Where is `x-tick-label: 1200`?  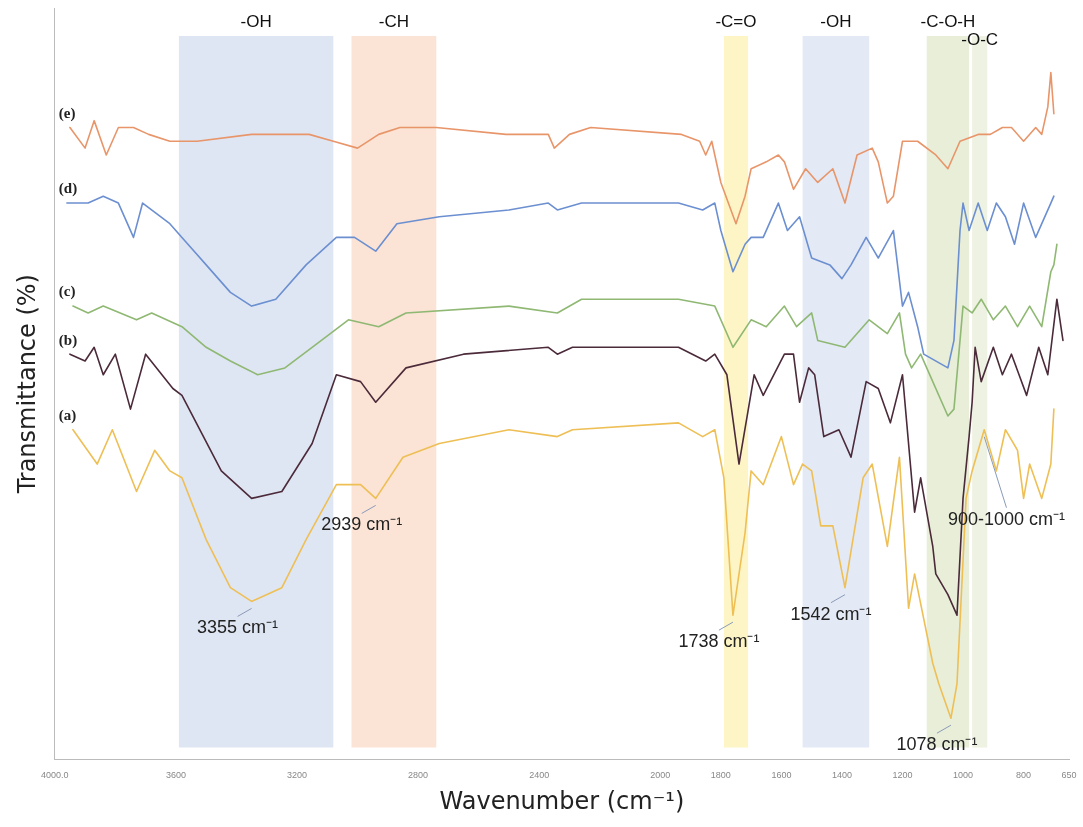 x-tick-label: 1200 is located at coordinates (902, 775).